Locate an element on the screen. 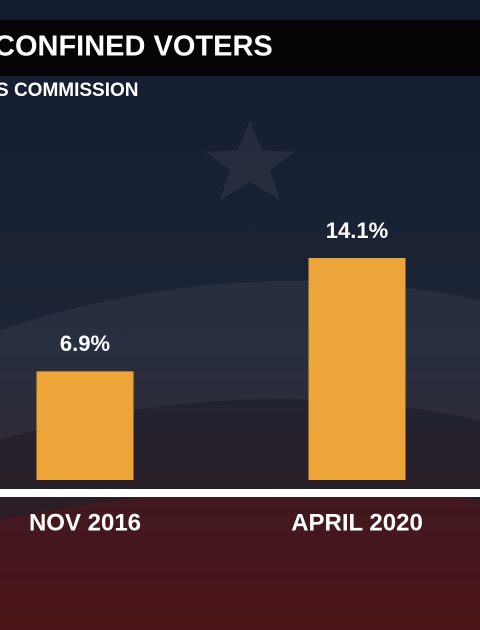 This screenshot has width=480, height=630. chart-title: CONFINED VOTERS is located at coordinates (136, 47).